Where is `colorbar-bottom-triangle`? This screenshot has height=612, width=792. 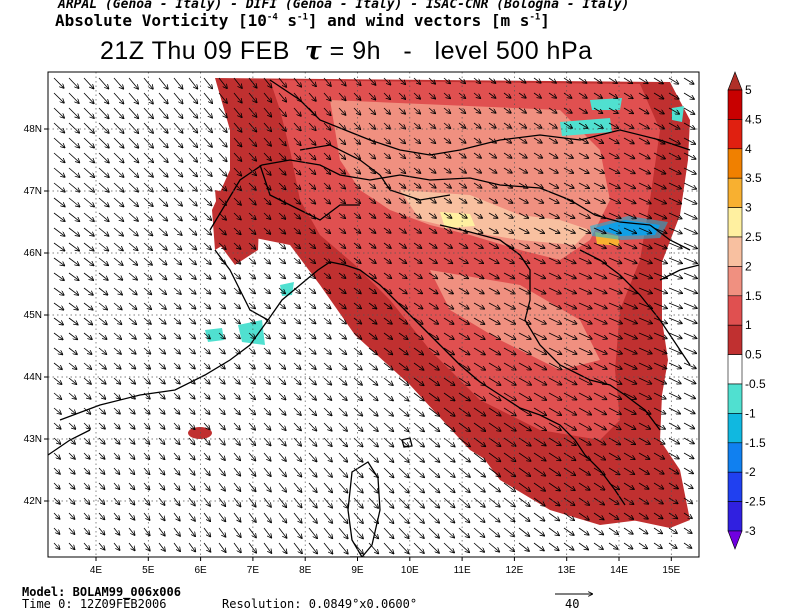 colorbar-bottom-triangle is located at coordinates (735, 540).